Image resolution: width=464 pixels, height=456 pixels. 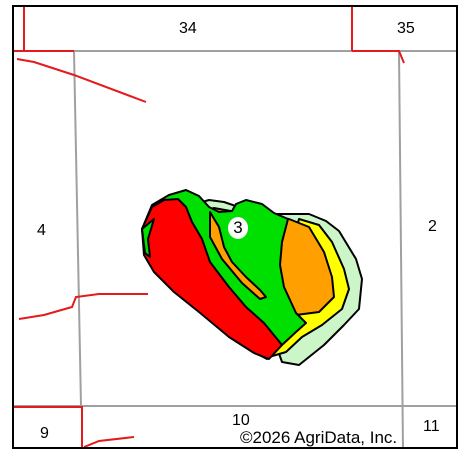 I want to click on section-label-35: 35, so click(x=406, y=28).